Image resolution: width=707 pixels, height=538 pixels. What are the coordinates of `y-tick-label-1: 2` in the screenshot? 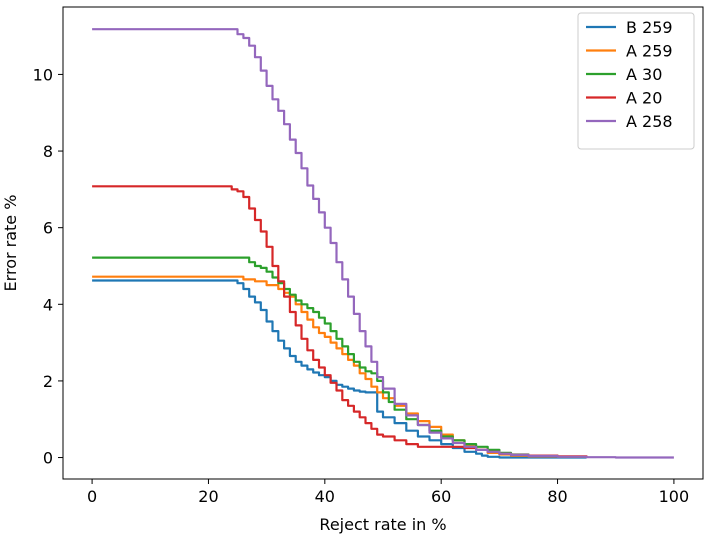 It's located at (48, 381).